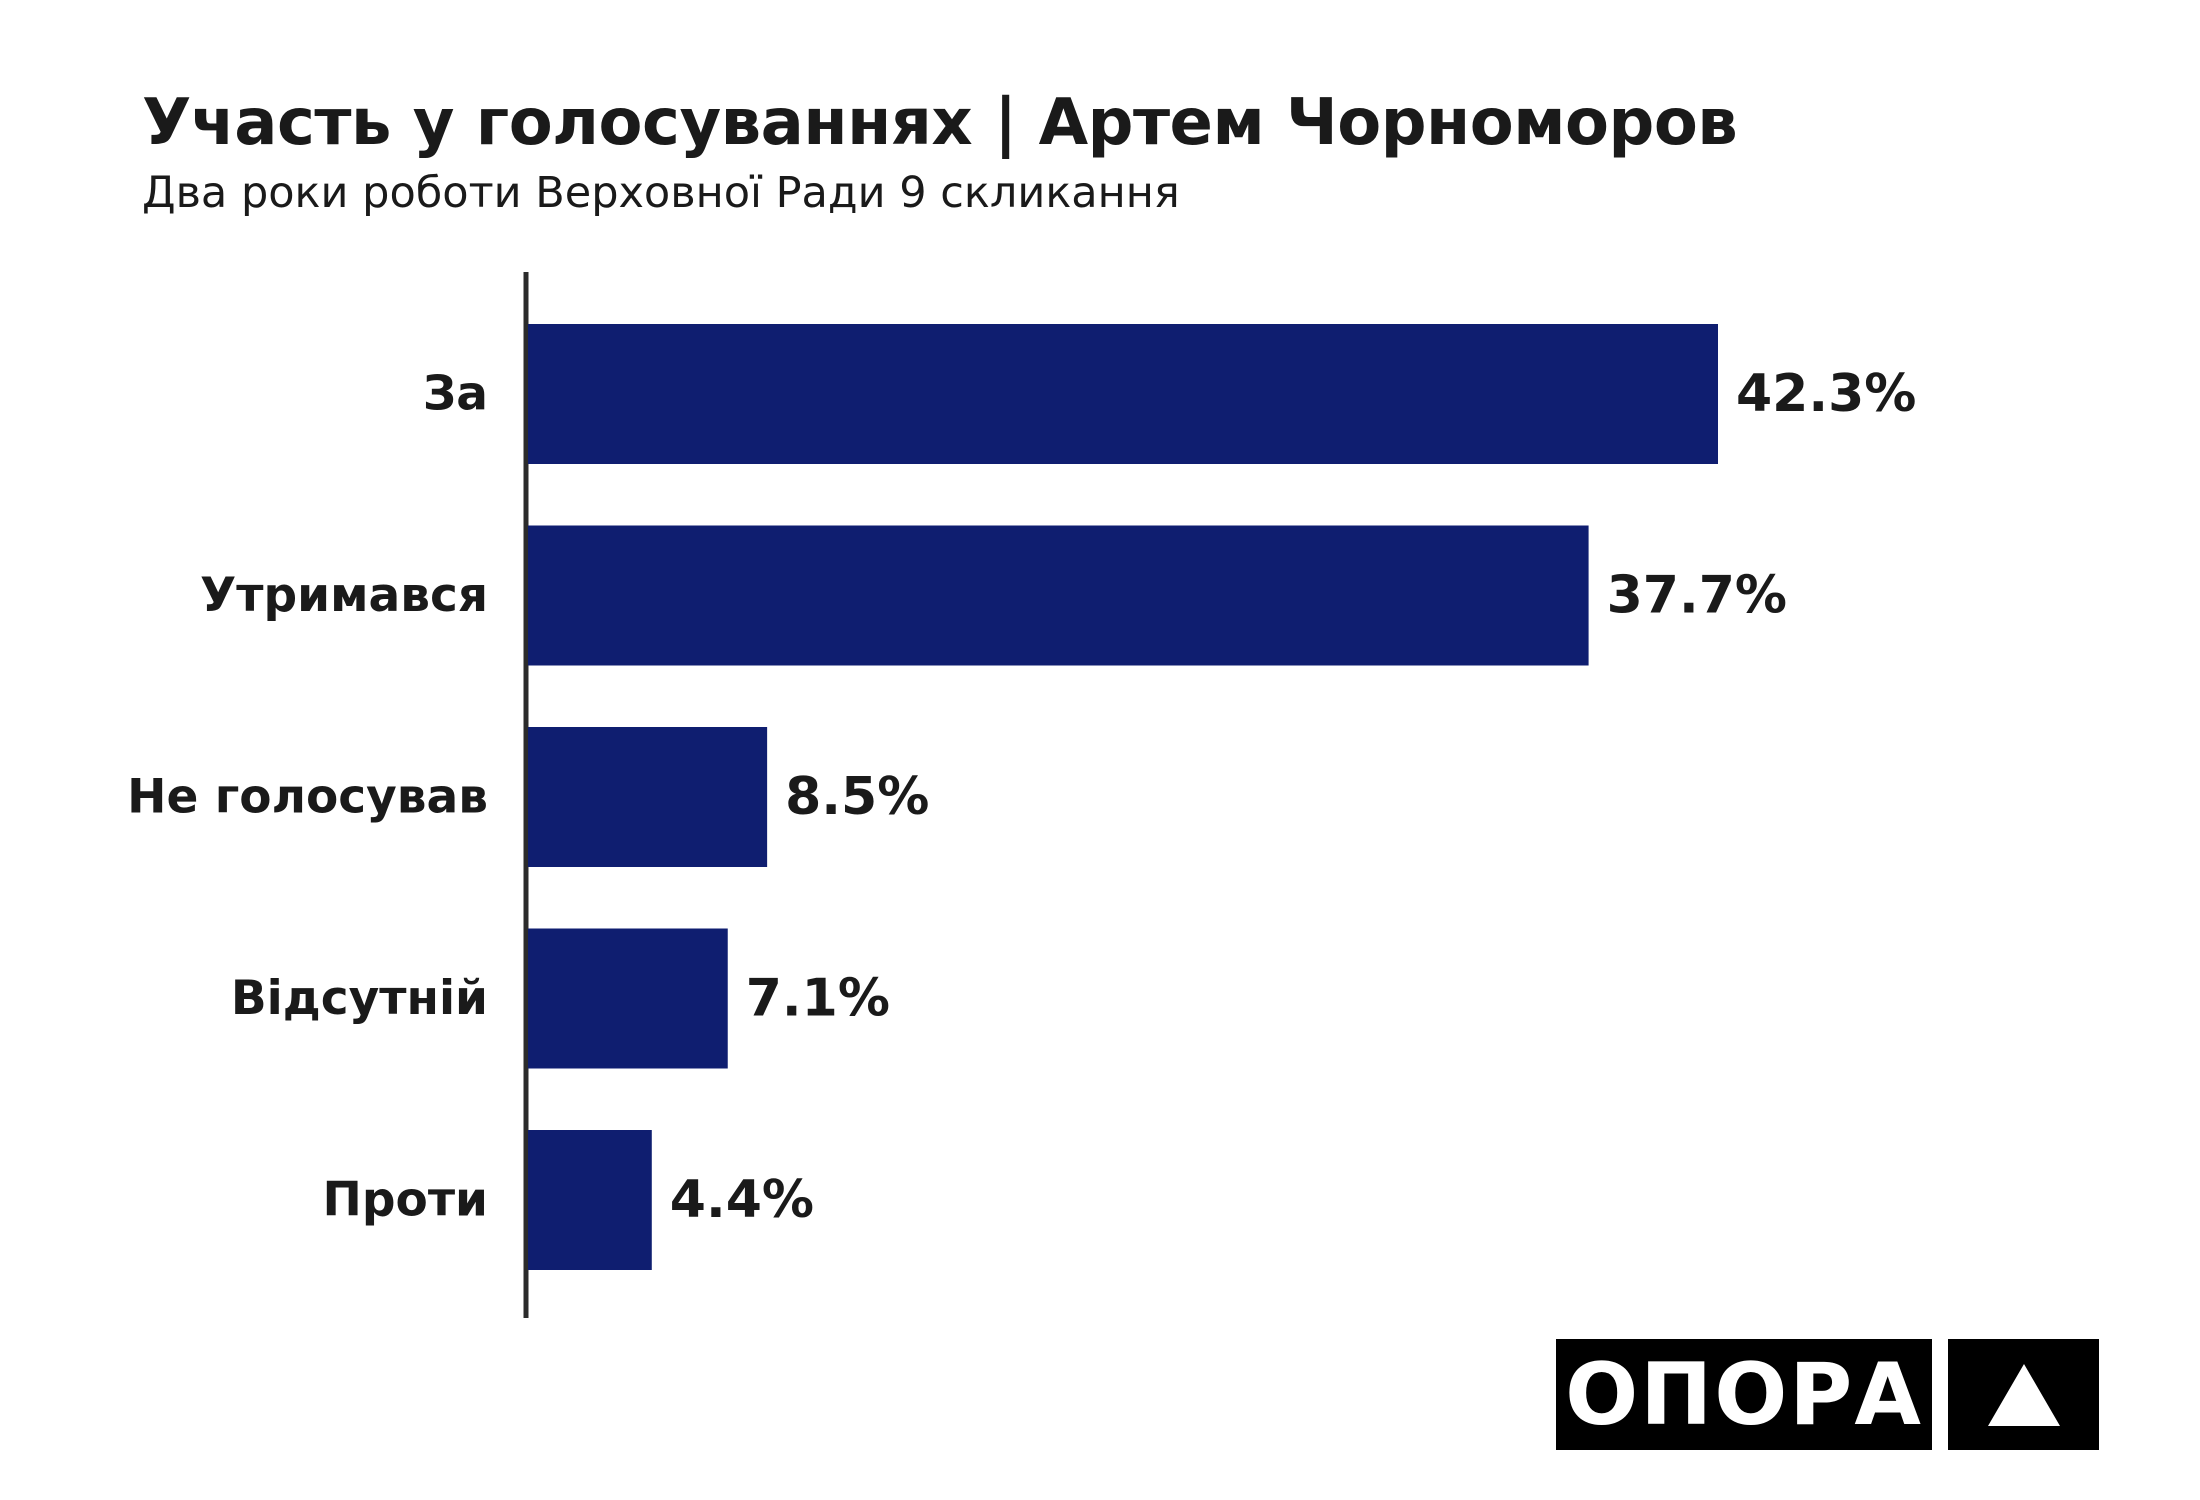  I want to click on value-label-1: 37.7%, so click(1697, 596).